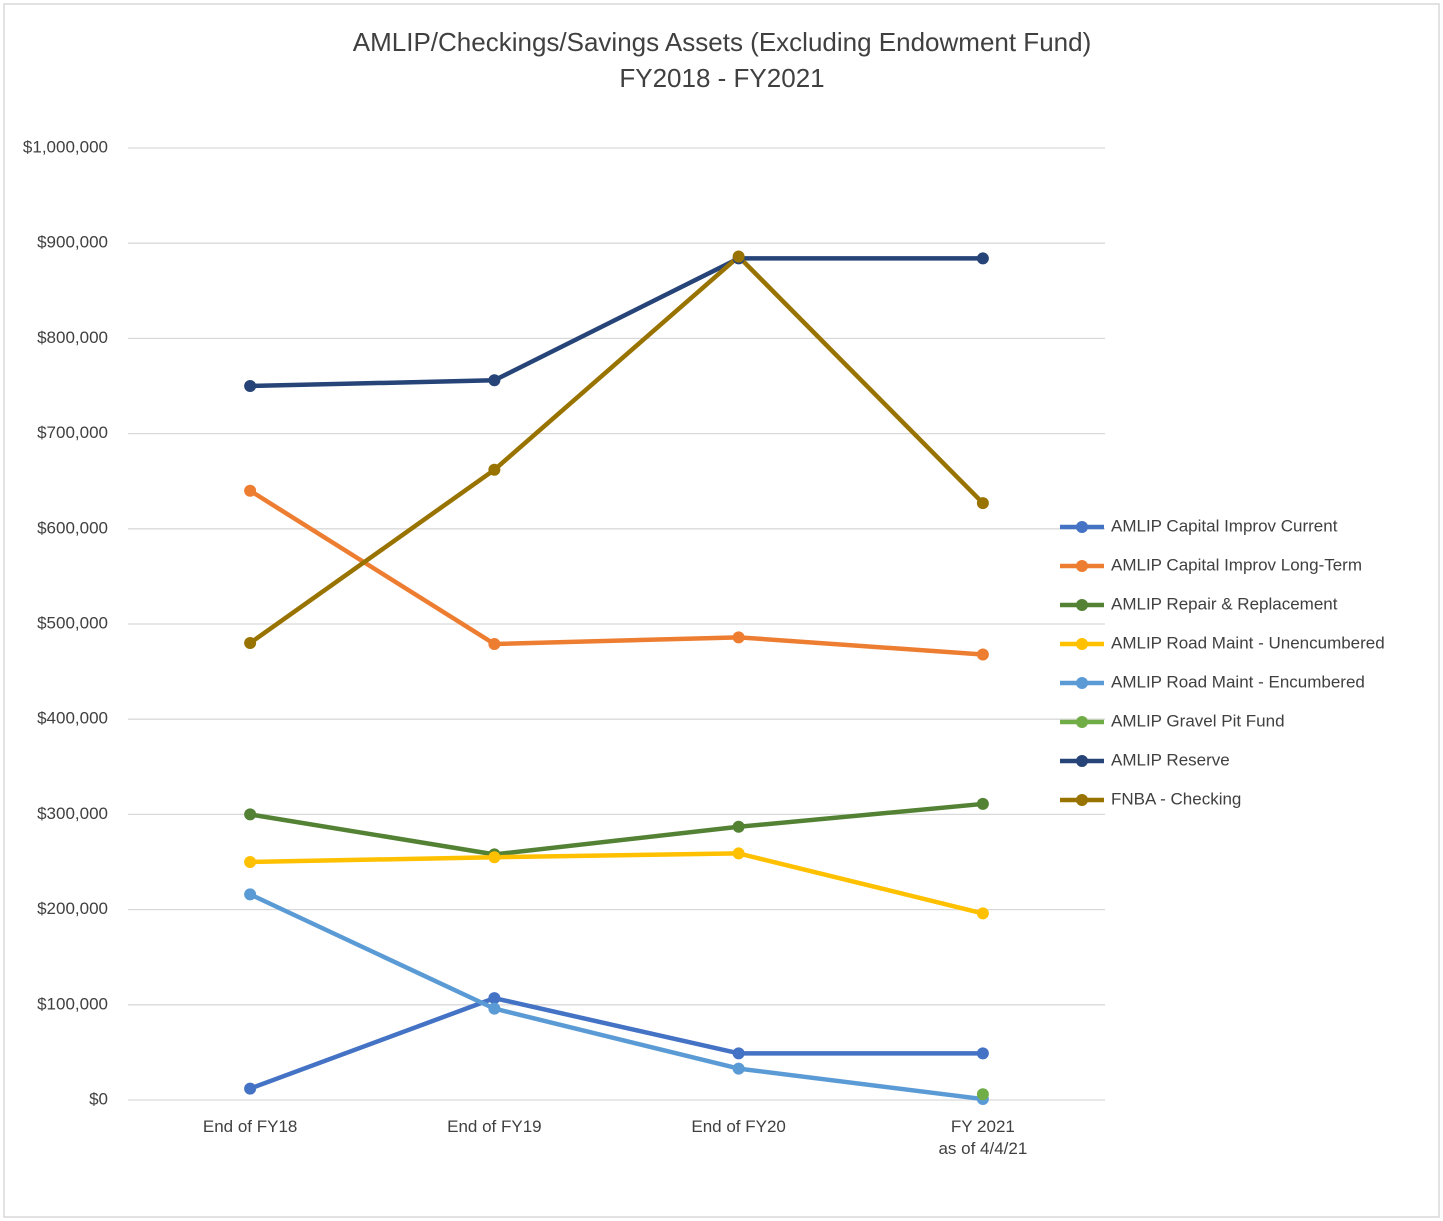  I want to click on legend-label: AMLIP Reserve, so click(1170, 759).